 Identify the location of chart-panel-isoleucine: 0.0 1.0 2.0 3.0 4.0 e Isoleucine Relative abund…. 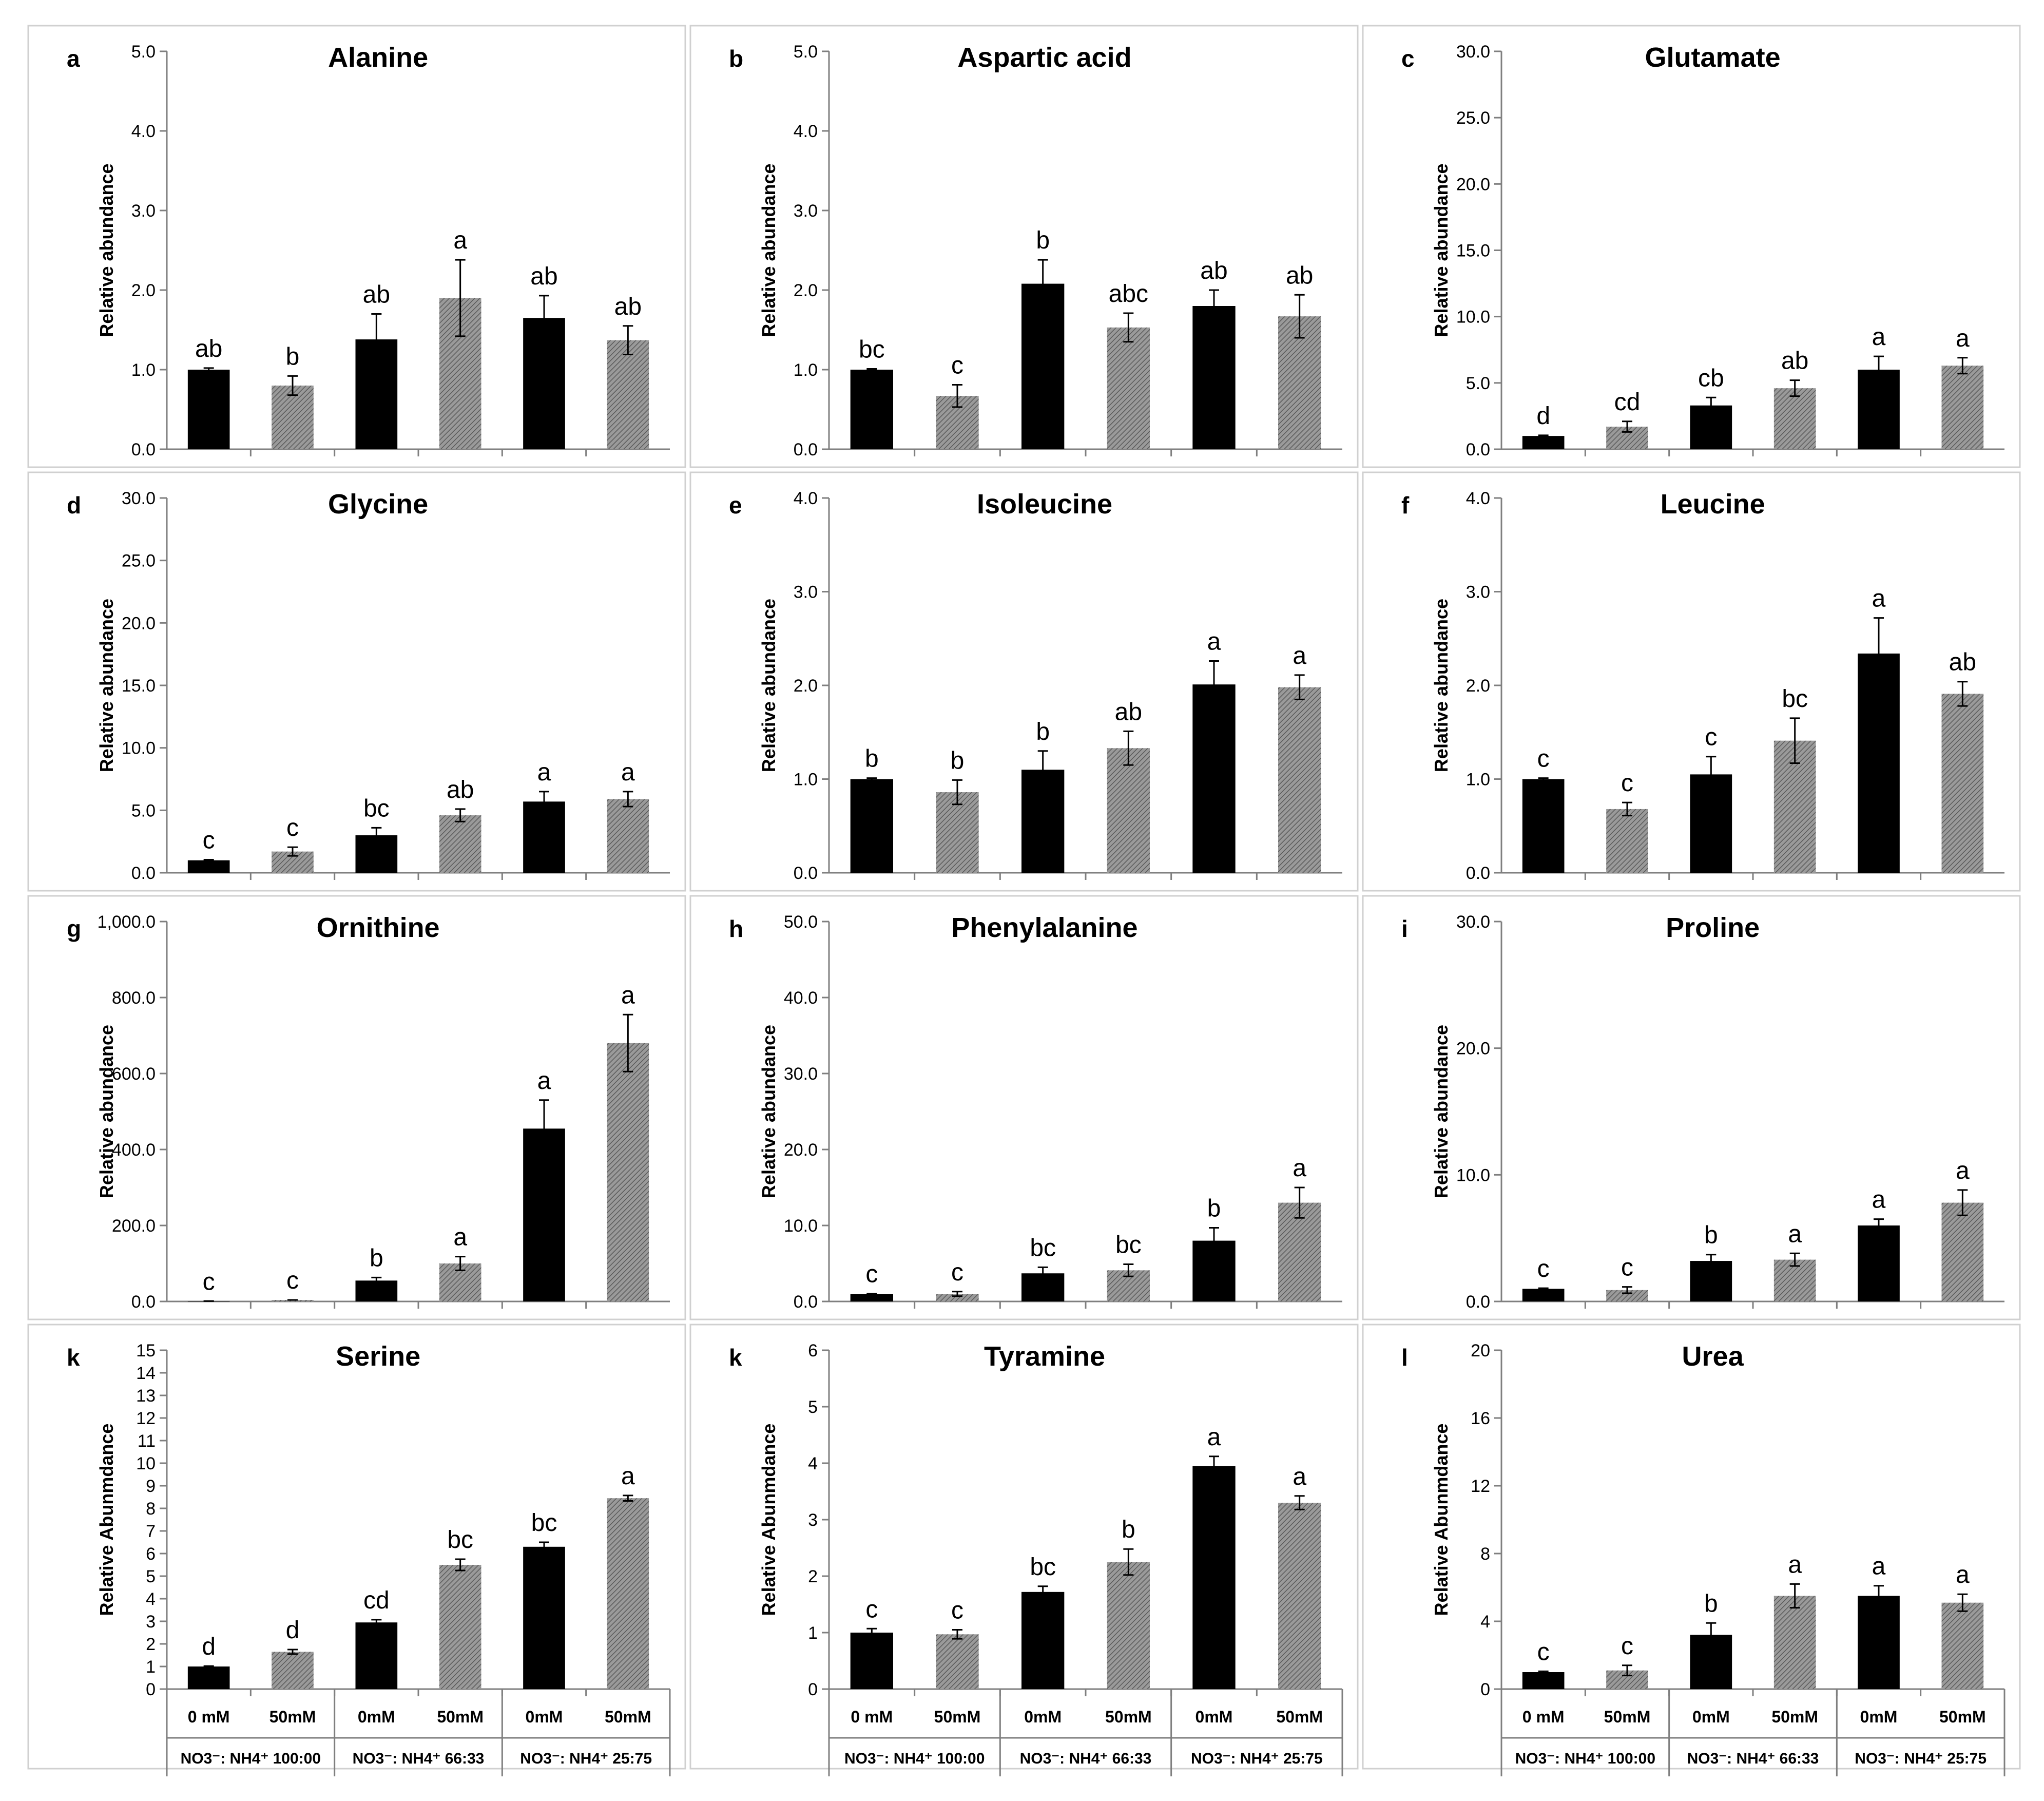
(1024, 682).